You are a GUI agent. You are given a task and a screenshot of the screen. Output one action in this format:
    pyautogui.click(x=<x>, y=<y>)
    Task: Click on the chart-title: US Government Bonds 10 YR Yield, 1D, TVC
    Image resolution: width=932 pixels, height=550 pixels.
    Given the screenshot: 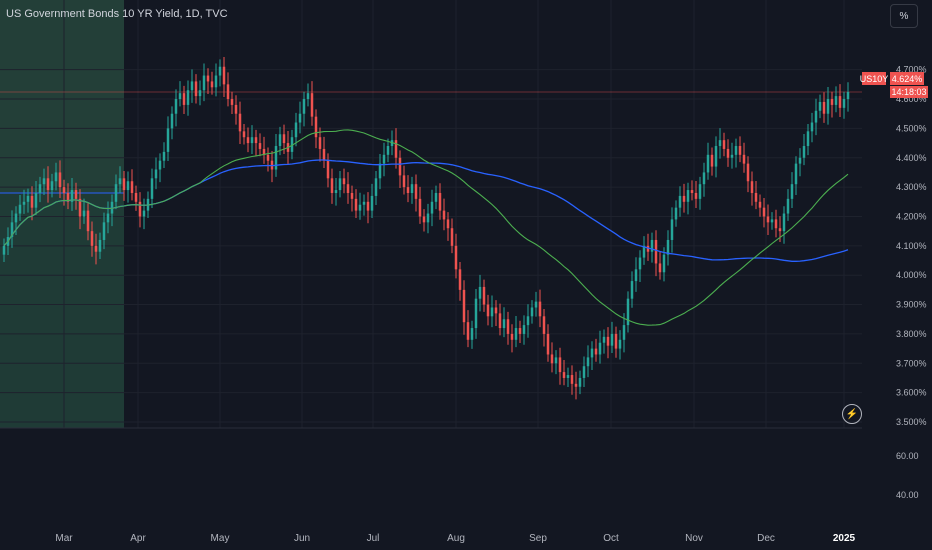 What is the action you would take?
    pyautogui.click(x=117, y=14)
    